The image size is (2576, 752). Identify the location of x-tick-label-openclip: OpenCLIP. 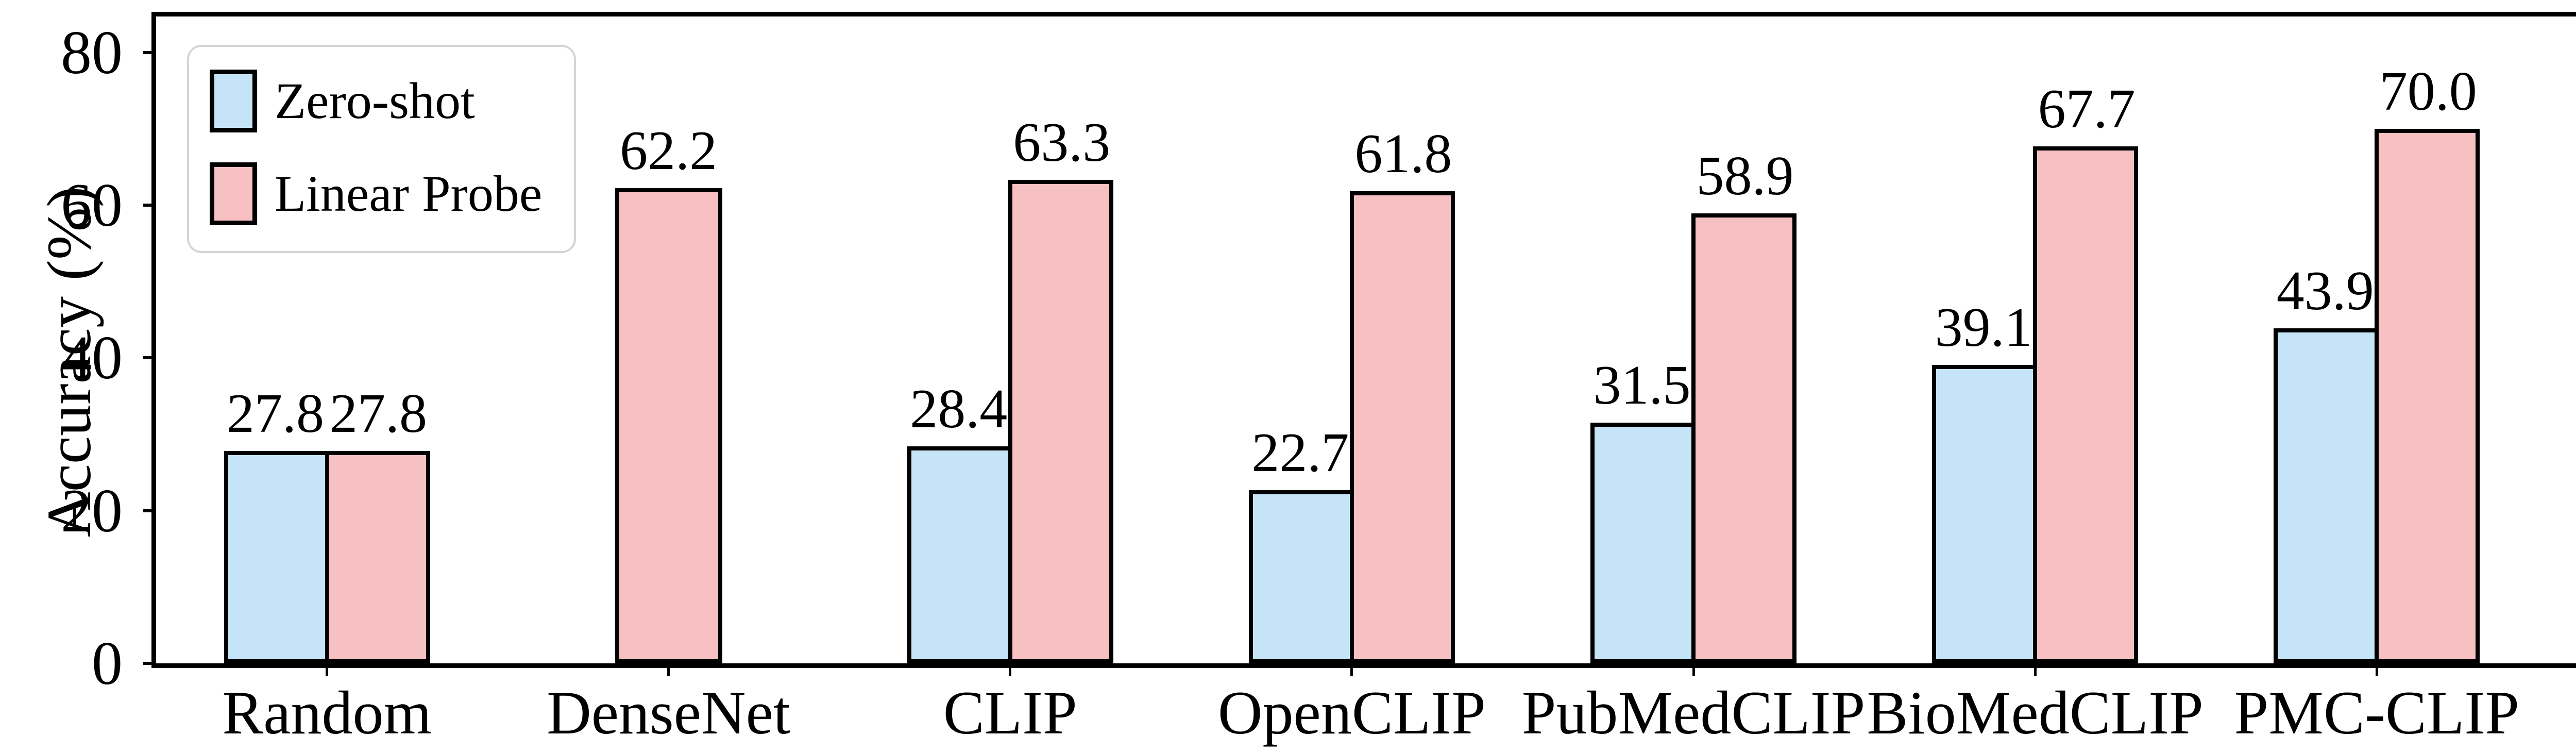
(1351, 712).